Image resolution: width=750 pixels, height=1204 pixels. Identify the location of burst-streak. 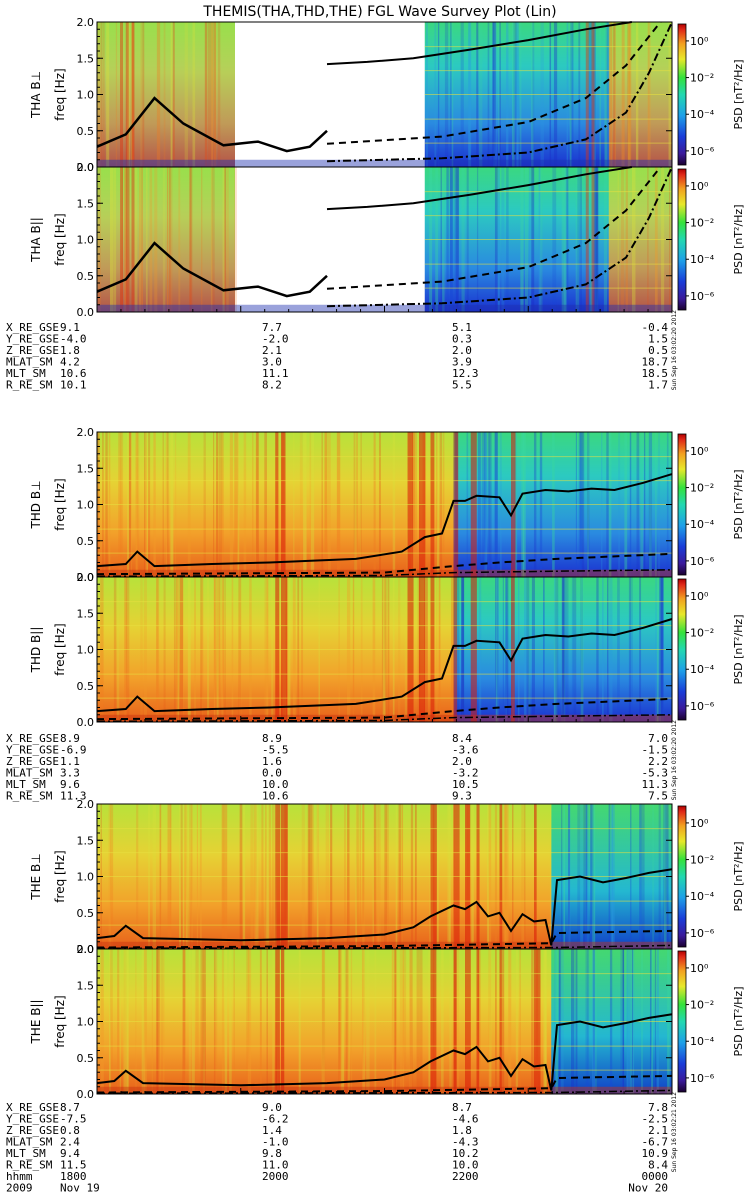
(127, 239).